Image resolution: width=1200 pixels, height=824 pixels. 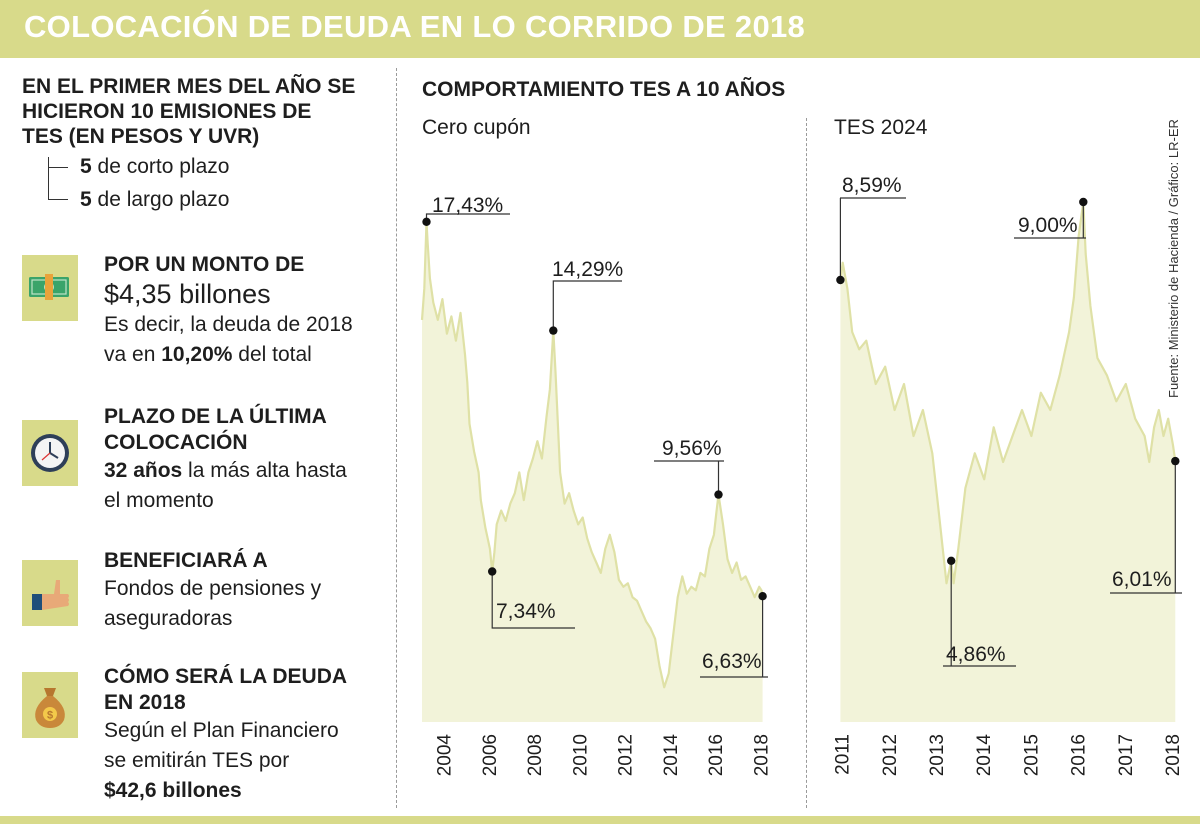 I want to click on bottom-strip, so click(x=600, y=820).